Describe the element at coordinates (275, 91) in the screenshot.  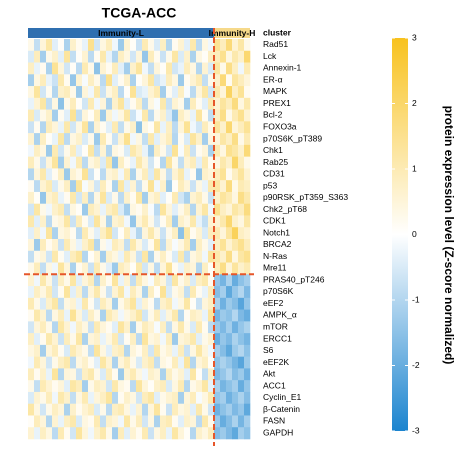
I see `row-label: MAPK` at that location.